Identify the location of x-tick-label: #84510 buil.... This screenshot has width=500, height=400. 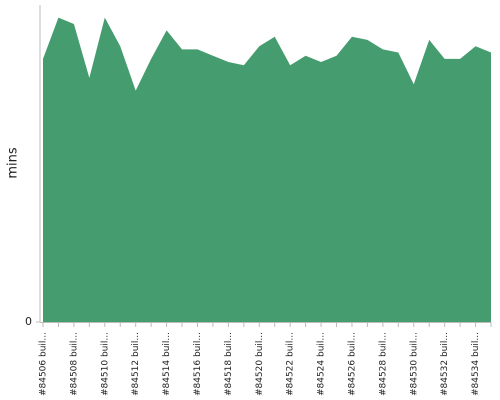
(105, 364).